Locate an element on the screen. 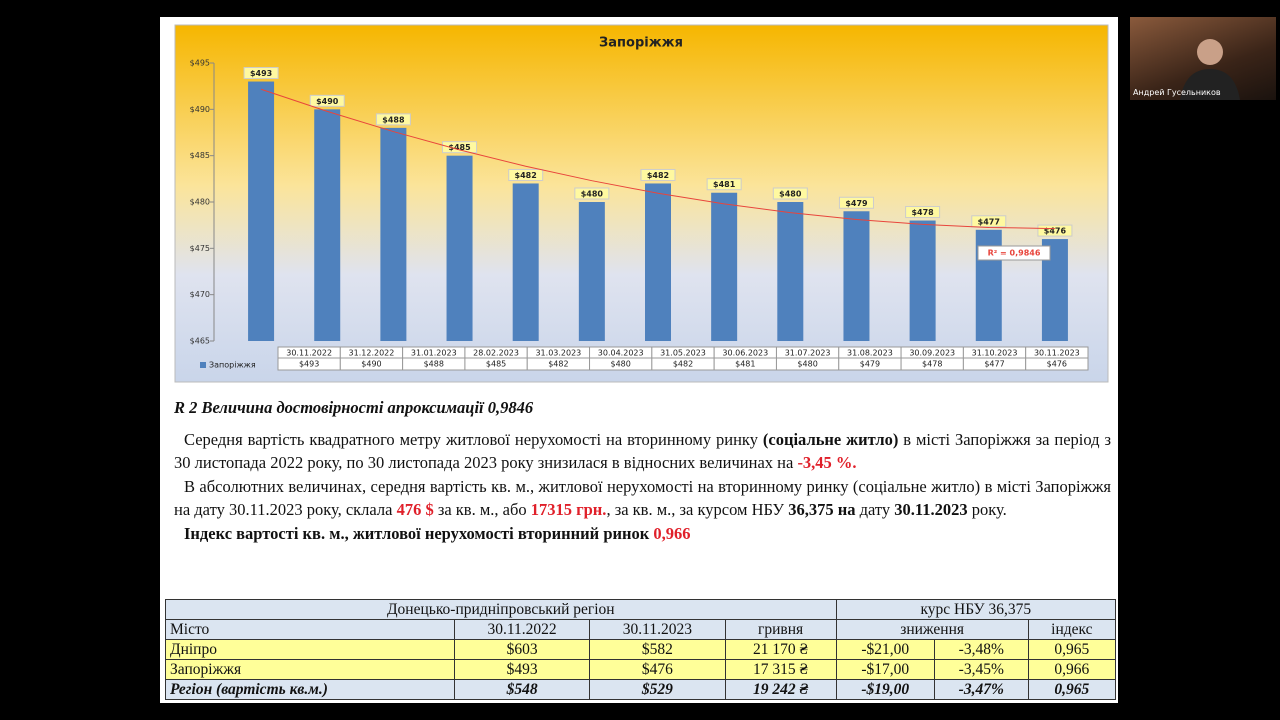 The height and width of the screenshot is (720, 1280). table-cell: 17 315 ₴ is located at coordinates (780, 669).